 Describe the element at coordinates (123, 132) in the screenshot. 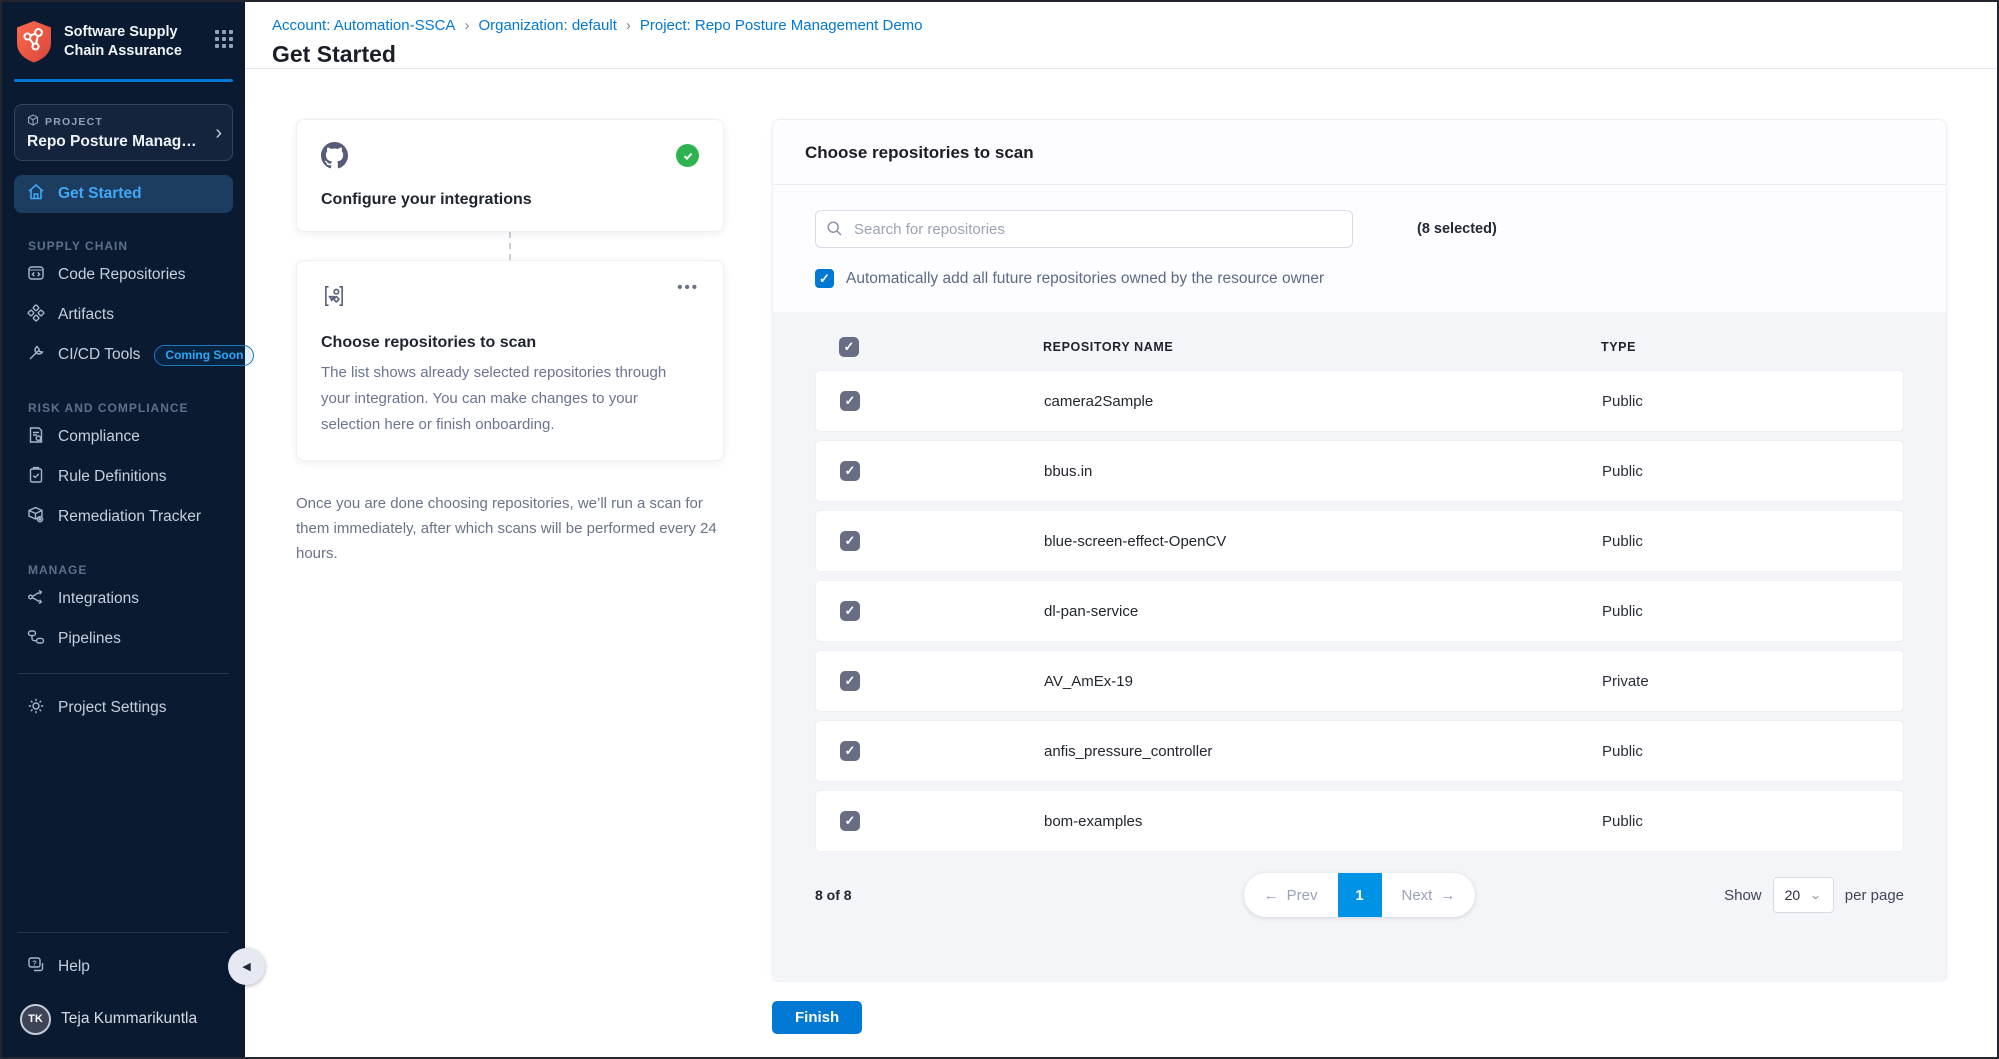

I see `project-selector: PROJECT Repo Posture Manage... ›` at that location.